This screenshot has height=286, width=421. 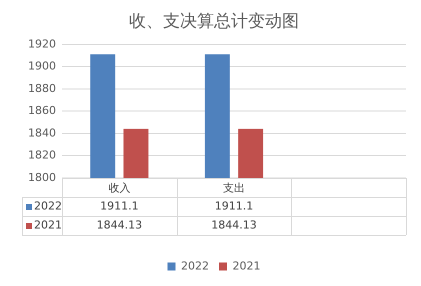 I want to click on y-tick-label: 1820, so click(x=42, y=155).